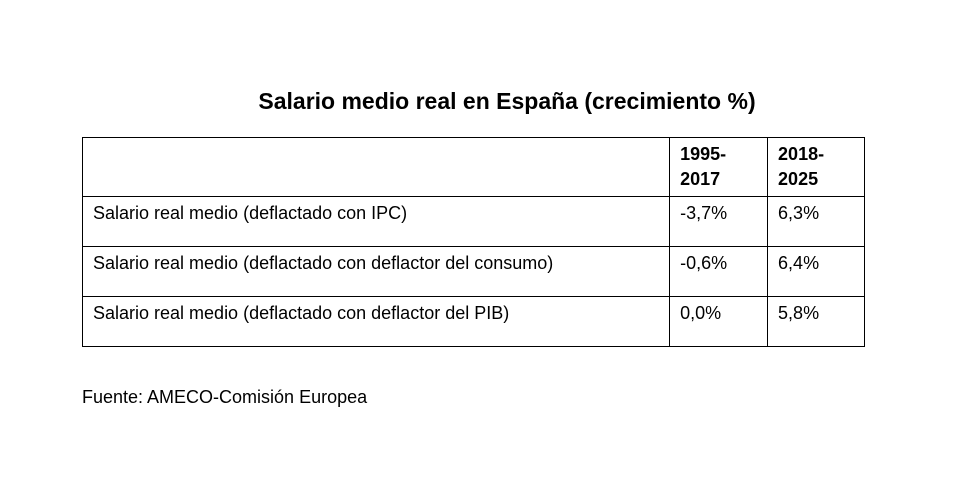 The width and height of the screenshot is (973, 499). Describe the element at coordinates (816, 321) in the screenshot. I see `row-value-period-2: 5,8%` at that location.